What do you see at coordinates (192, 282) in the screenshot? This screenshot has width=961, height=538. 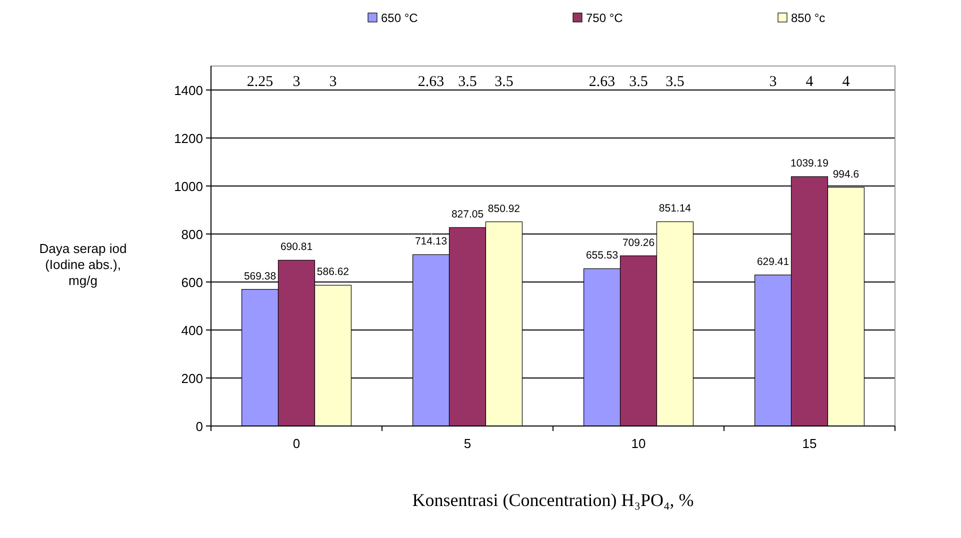 I see `y-tick-label: 600` at bounding box center [192, 282].